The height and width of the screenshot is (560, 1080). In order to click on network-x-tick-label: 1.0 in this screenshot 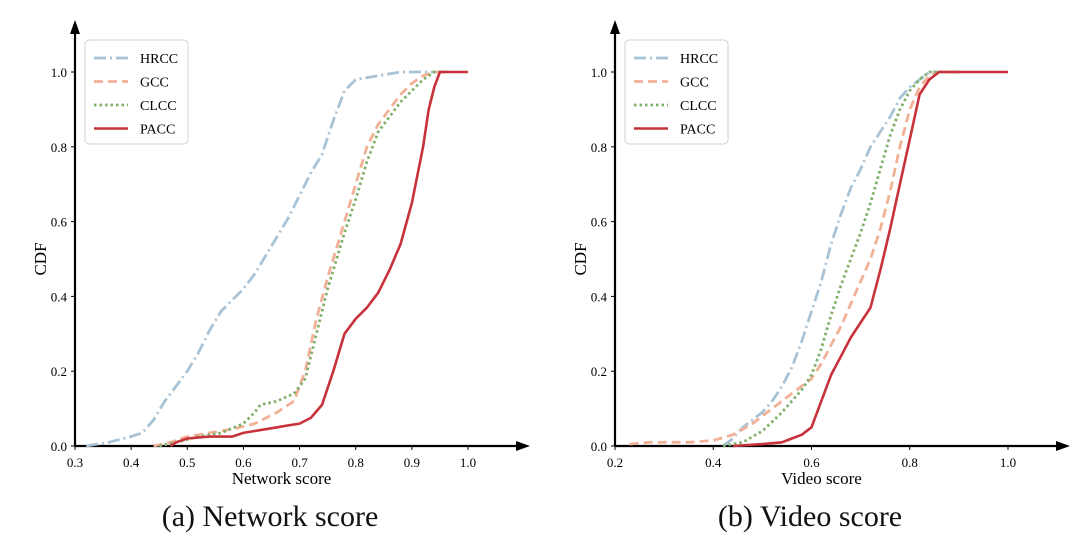, I will do `click(468, 462)`.